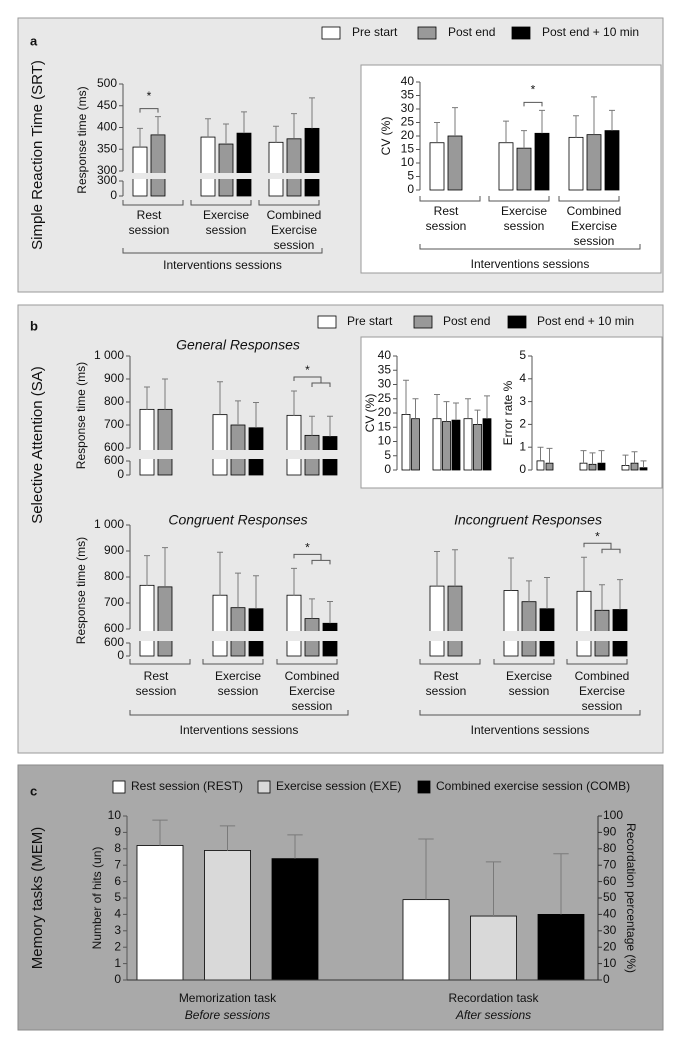  I want to click on axis-break, so click(522, 636).